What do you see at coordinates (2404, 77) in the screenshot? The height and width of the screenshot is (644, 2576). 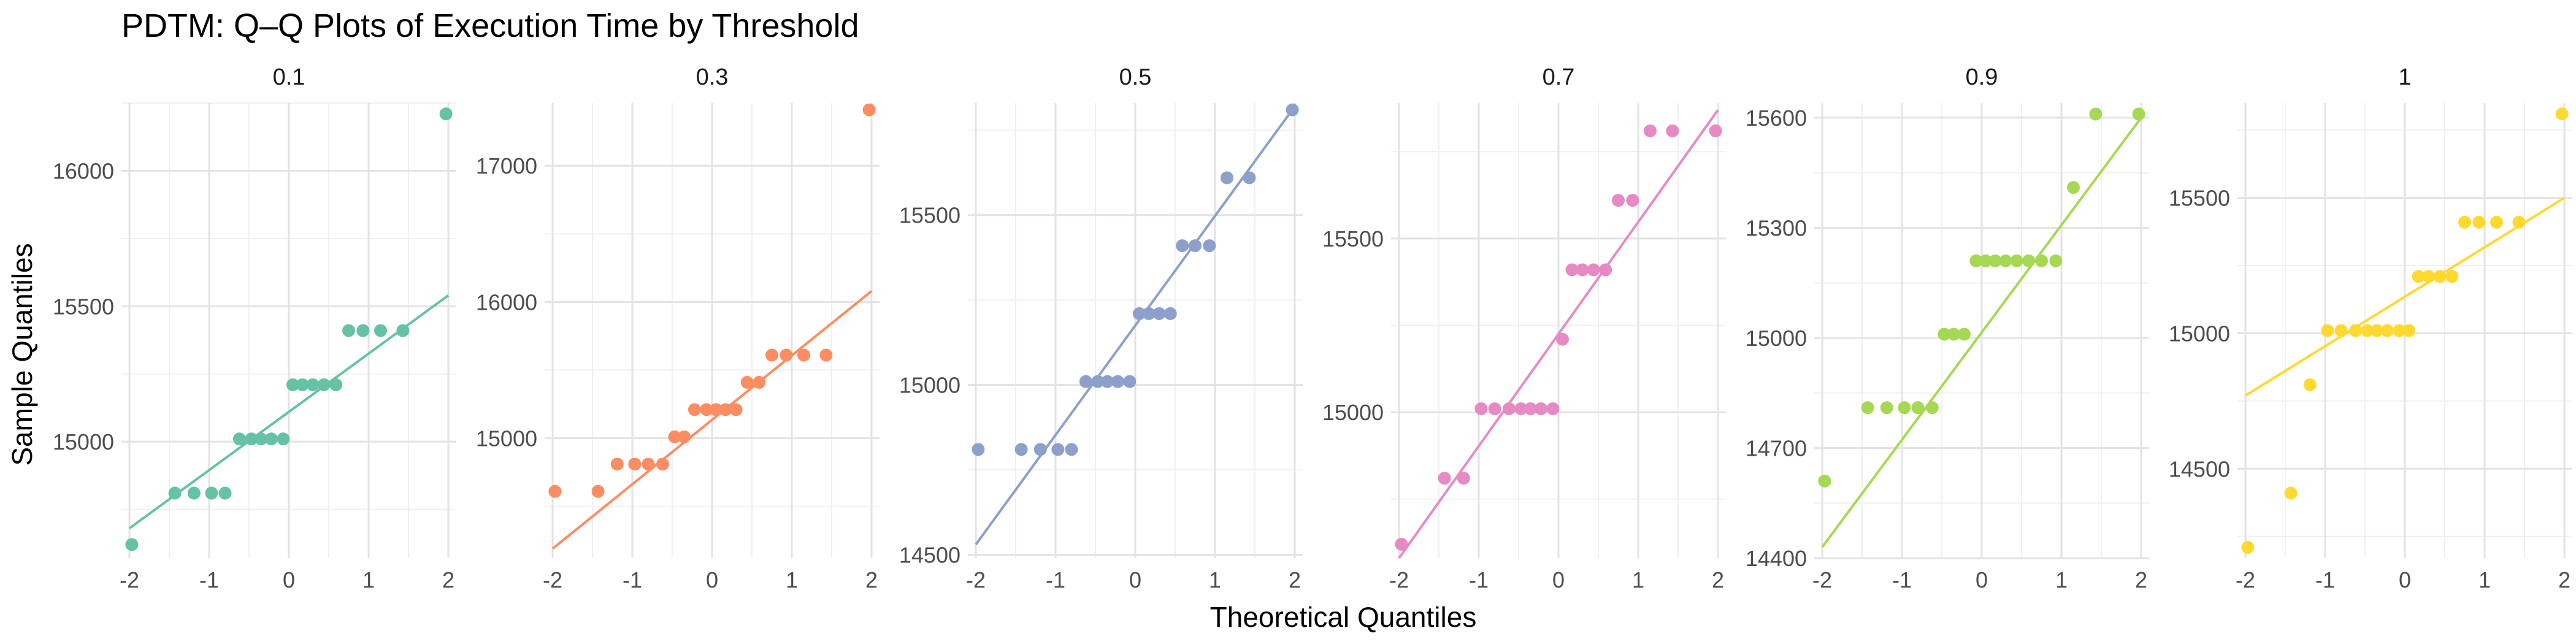 I see `facet-strip-label: 1` at bounding box center [2404, 77].